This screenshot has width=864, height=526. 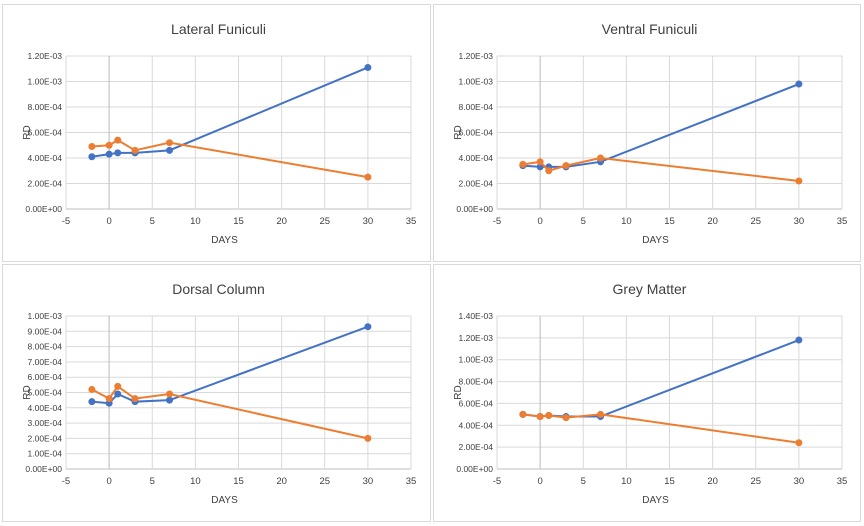 I want to click on x-tick-label: 30, so click(x=799, y=221).